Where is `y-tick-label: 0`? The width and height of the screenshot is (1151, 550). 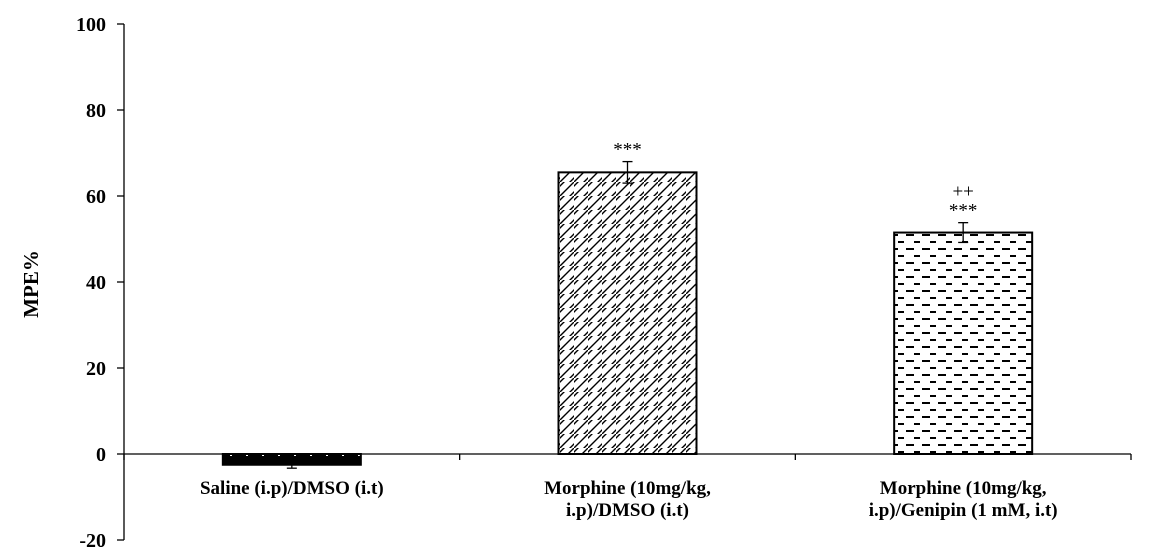 y-tick-label: 0 is located at coordinates (101, 455).